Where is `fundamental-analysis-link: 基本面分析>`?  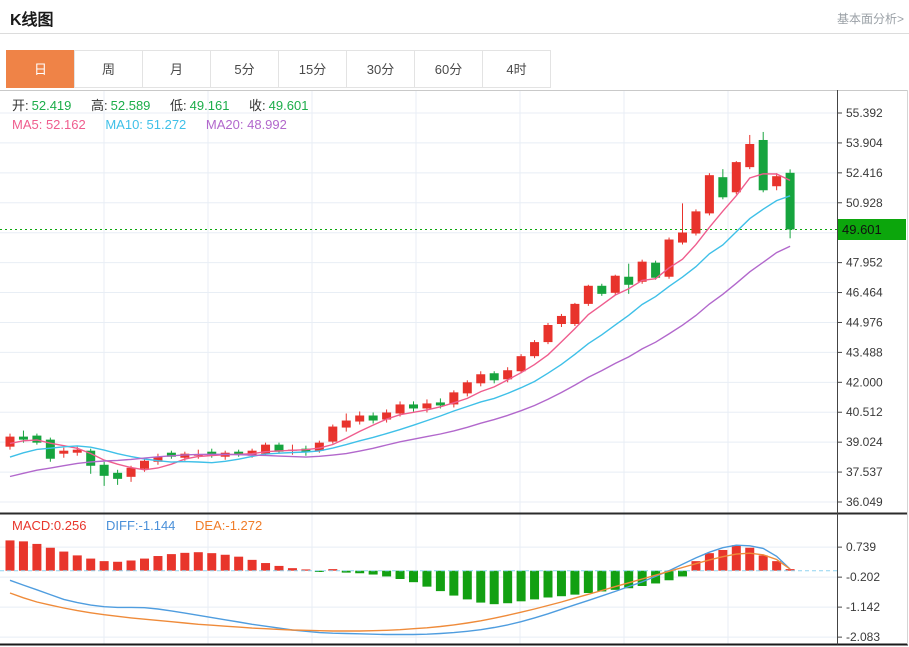 fundamental-analysis-link: 基本面分析> is located at coordinates (870, 19).